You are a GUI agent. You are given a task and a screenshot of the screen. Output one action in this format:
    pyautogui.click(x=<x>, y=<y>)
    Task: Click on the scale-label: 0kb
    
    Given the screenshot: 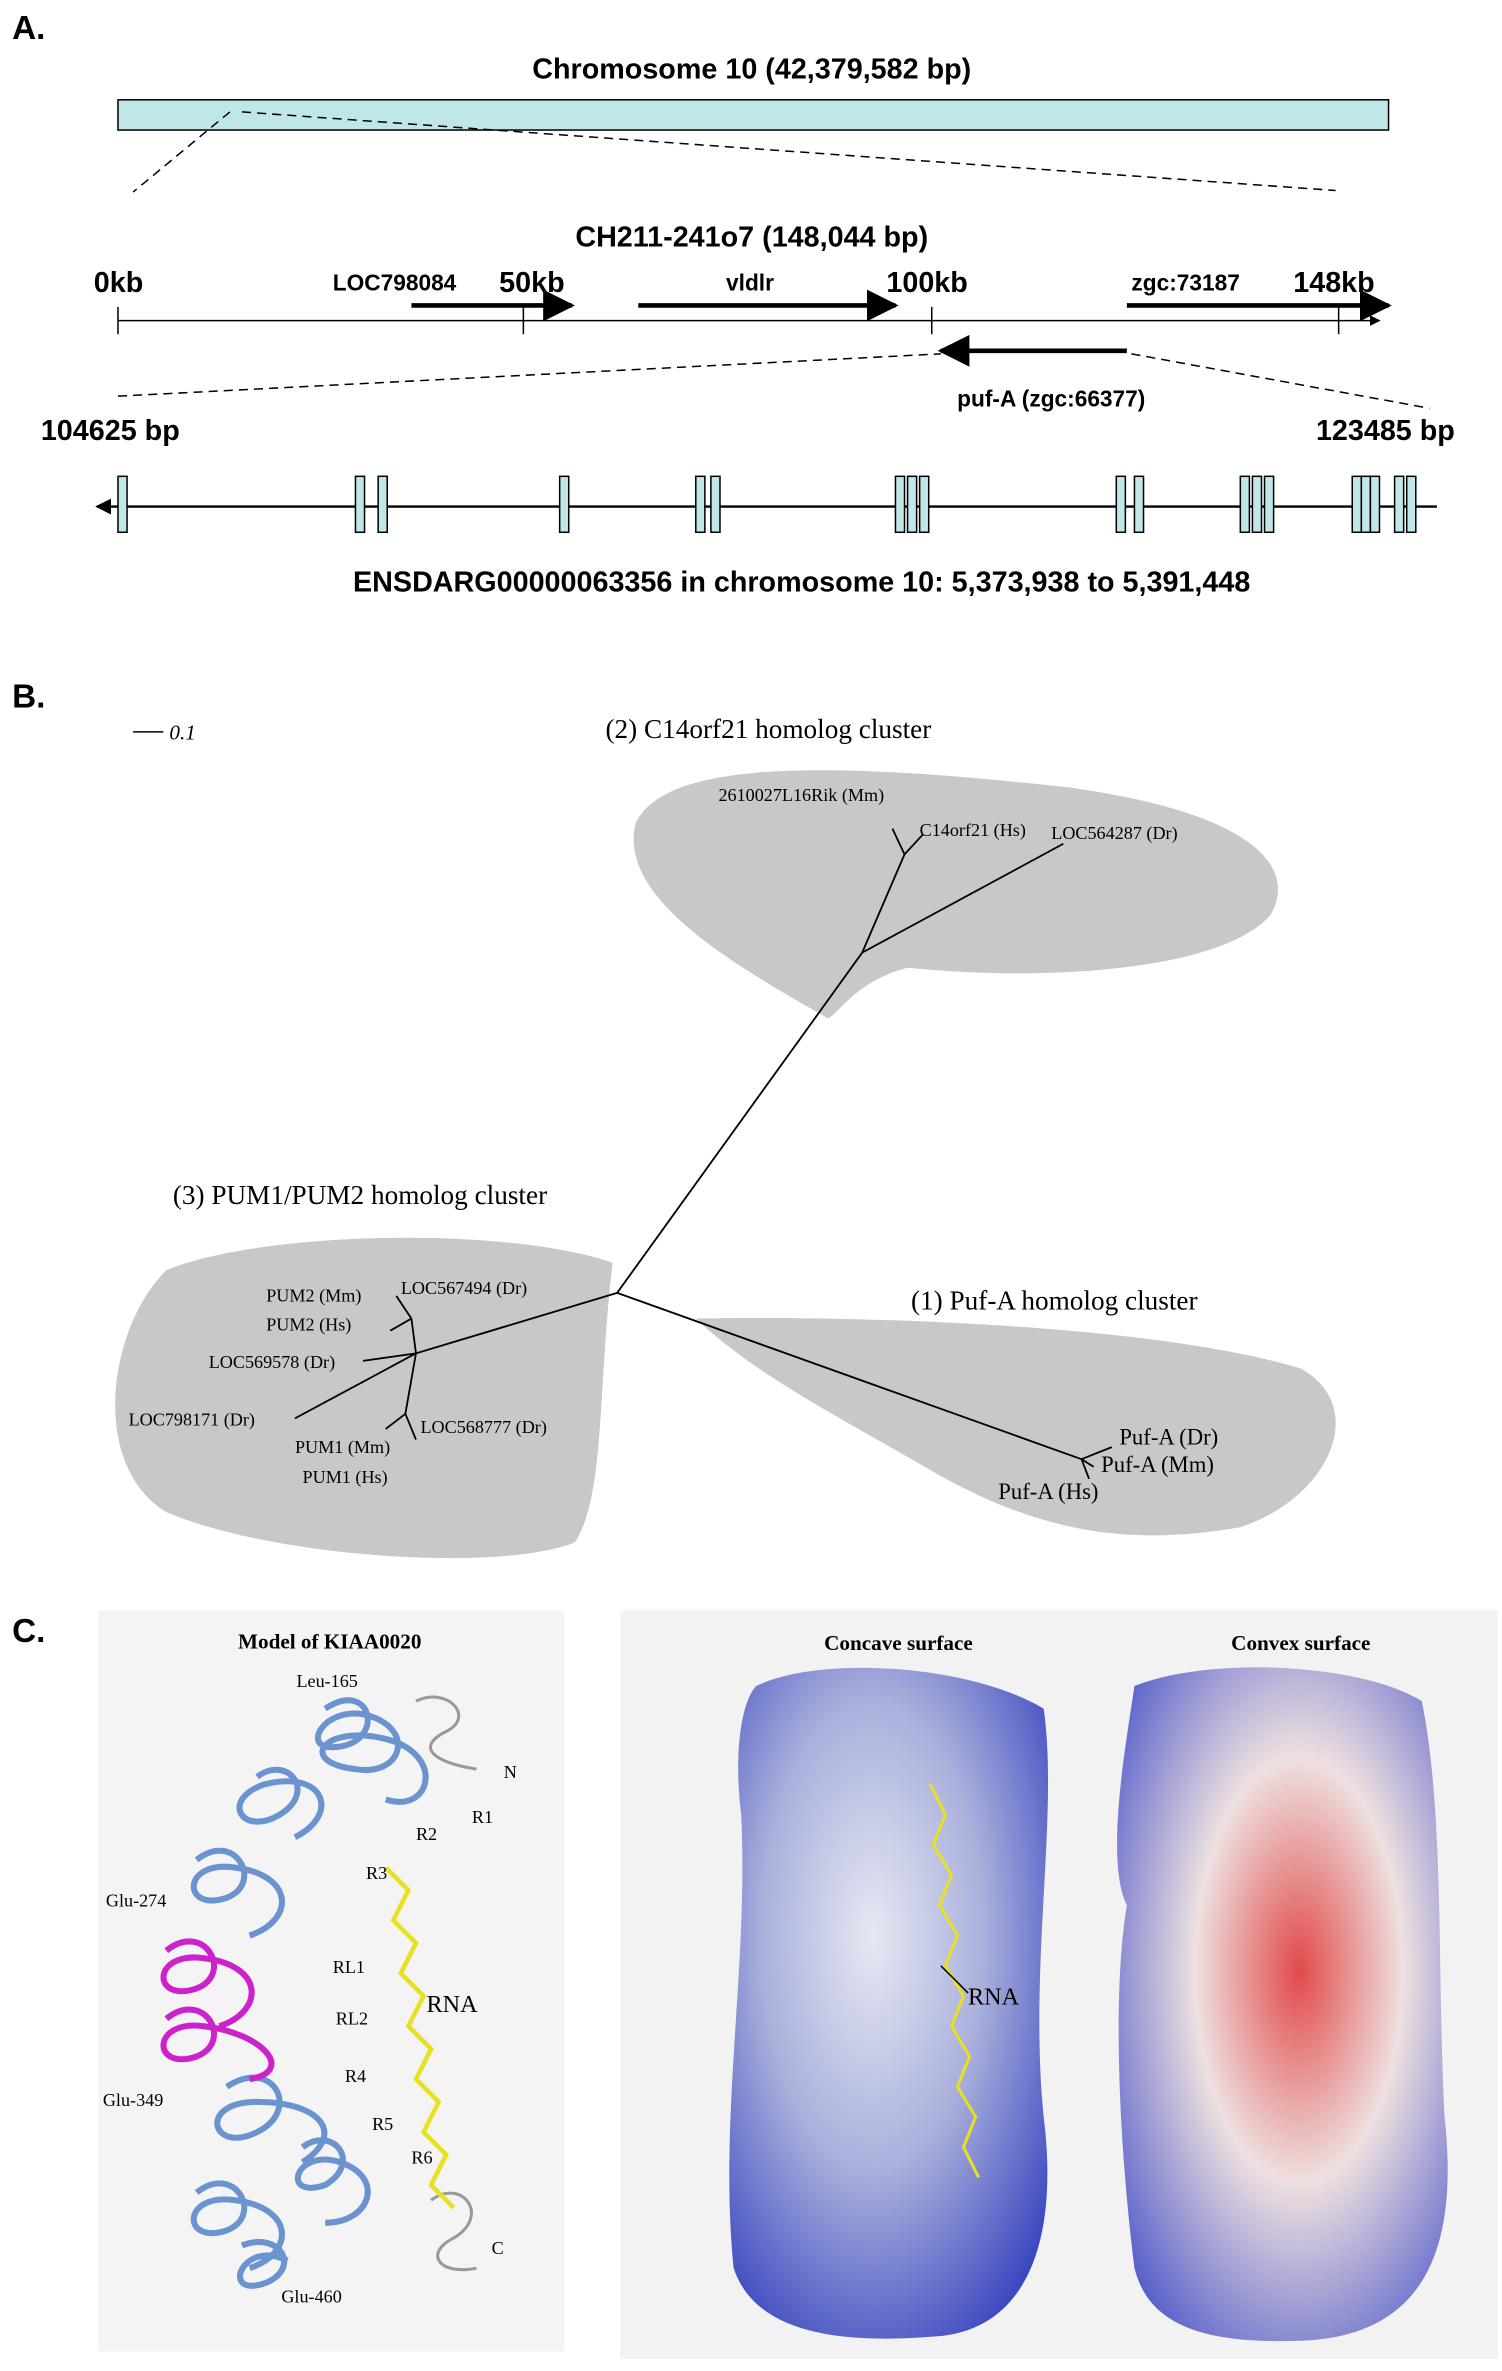 What is the action you would take?
    pyautogui.click(x=119, y=283)
    